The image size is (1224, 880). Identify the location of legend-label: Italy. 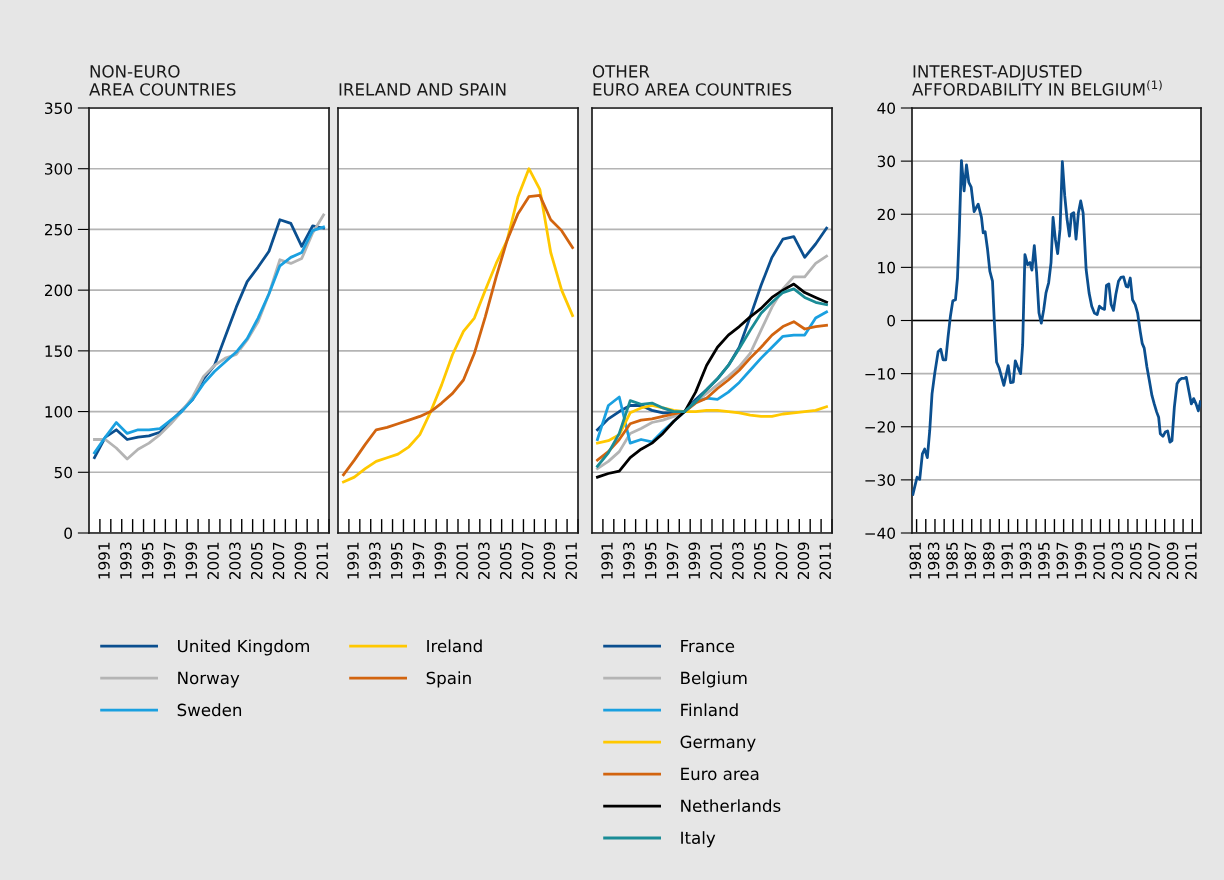
(698, 839).